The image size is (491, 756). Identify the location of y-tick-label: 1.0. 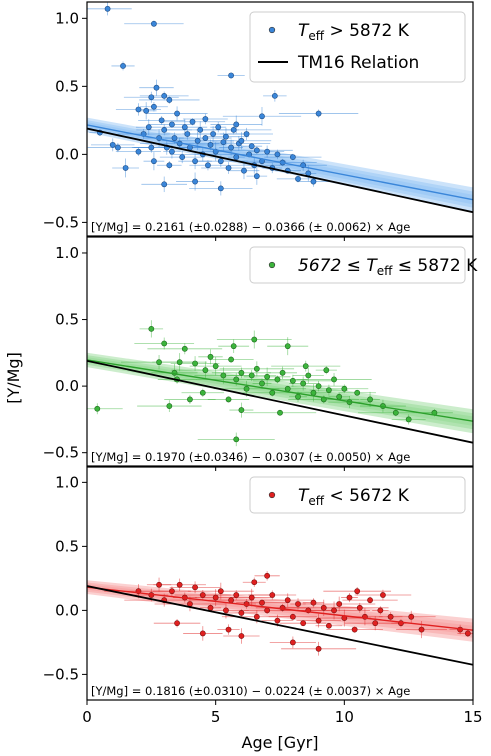
(67, 18).